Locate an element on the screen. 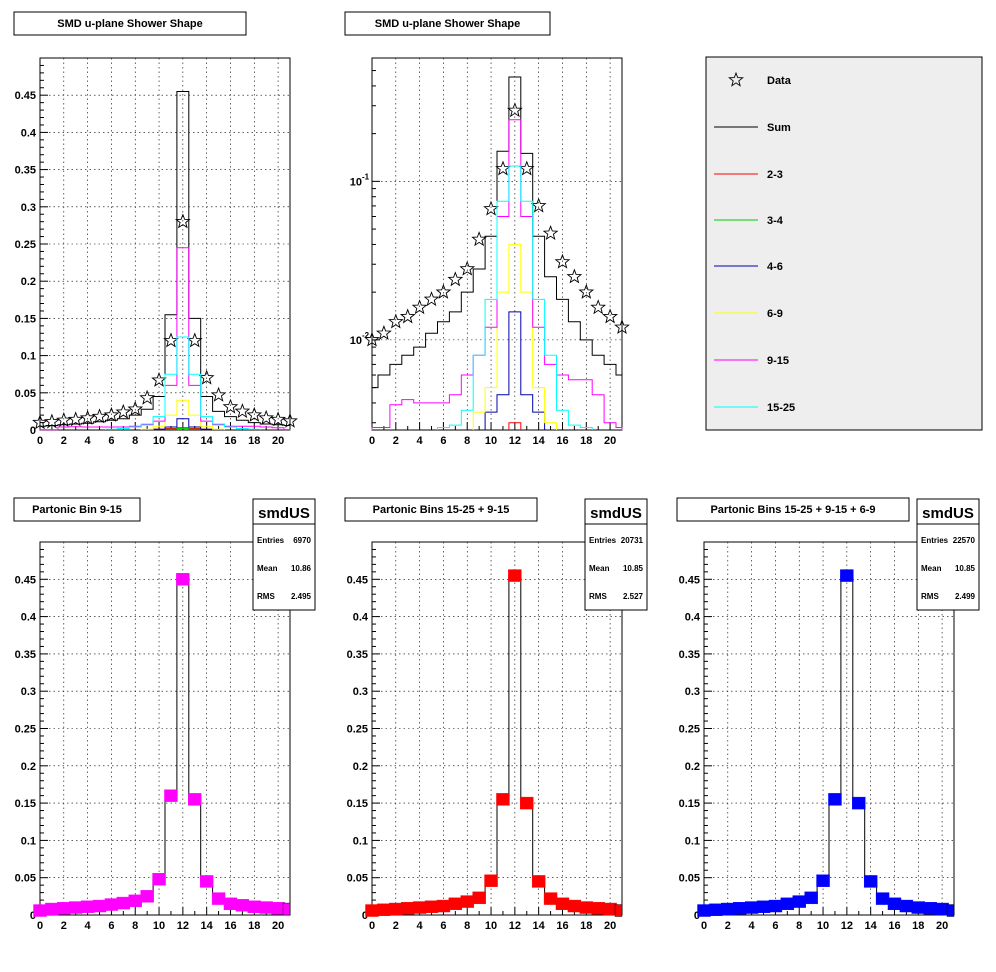 The image size is (996, 972). x-tick-label: 0 is located at coordinates (372, 926).